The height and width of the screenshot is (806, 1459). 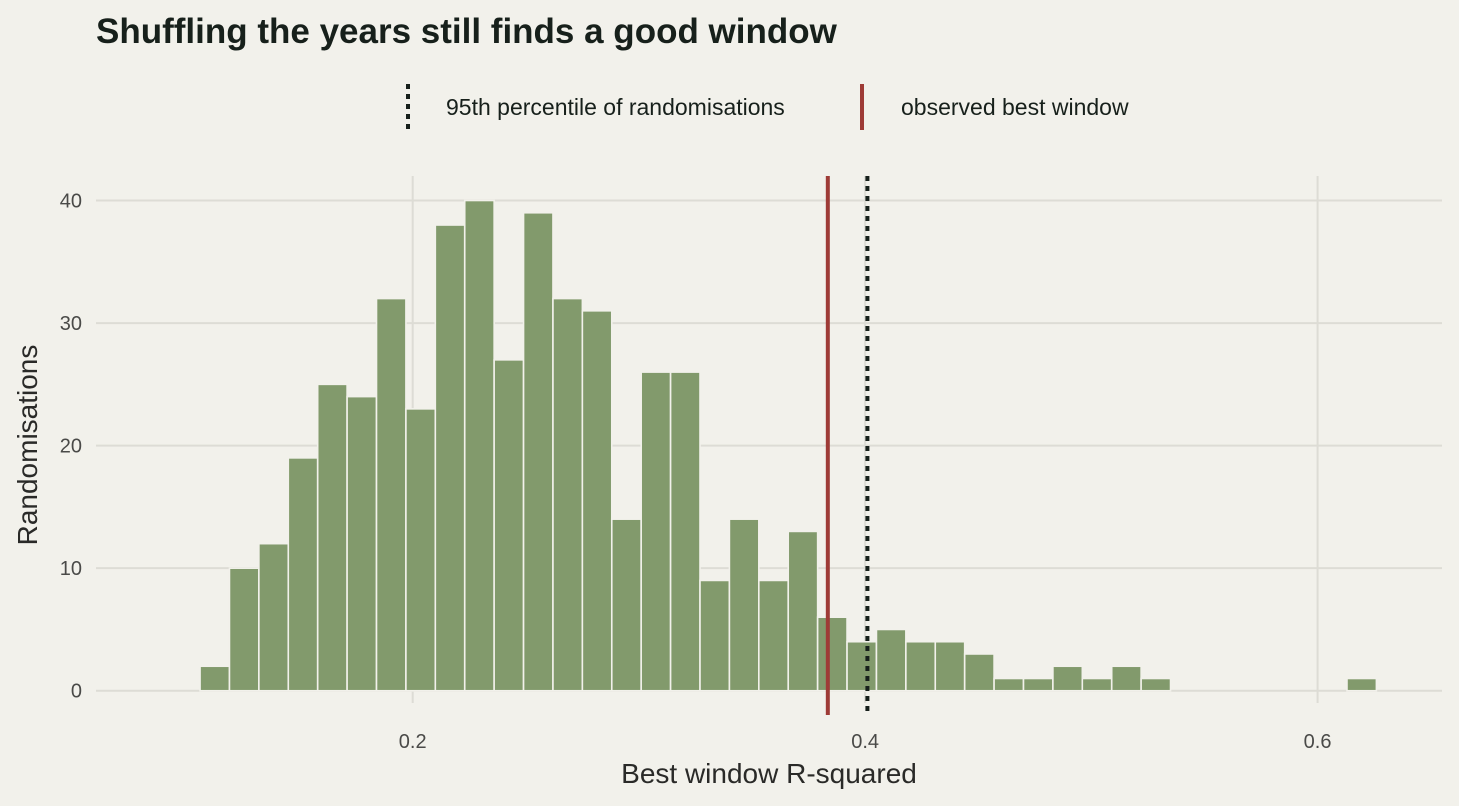 I want to click on legend-item-observed-best-window: observed best window, so click(x=994, y=107).